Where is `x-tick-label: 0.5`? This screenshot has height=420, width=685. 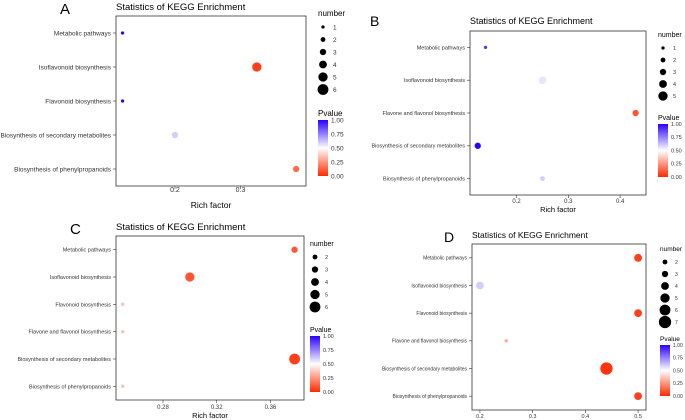
x-tick-label: 0.5 is located at coordinates (638, 417).